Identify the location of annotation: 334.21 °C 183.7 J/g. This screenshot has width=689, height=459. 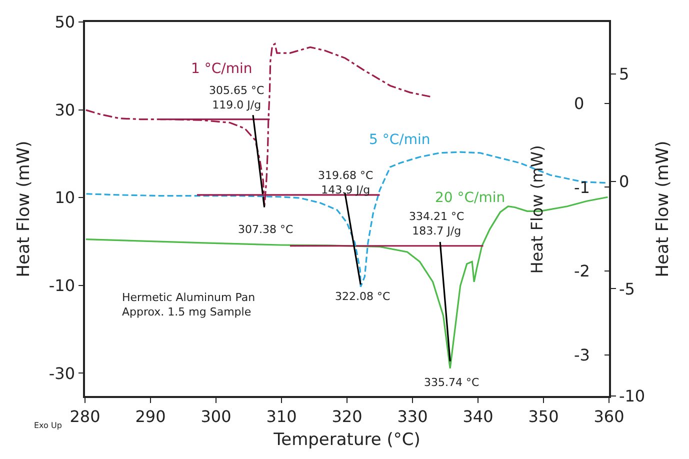
(436, 224).